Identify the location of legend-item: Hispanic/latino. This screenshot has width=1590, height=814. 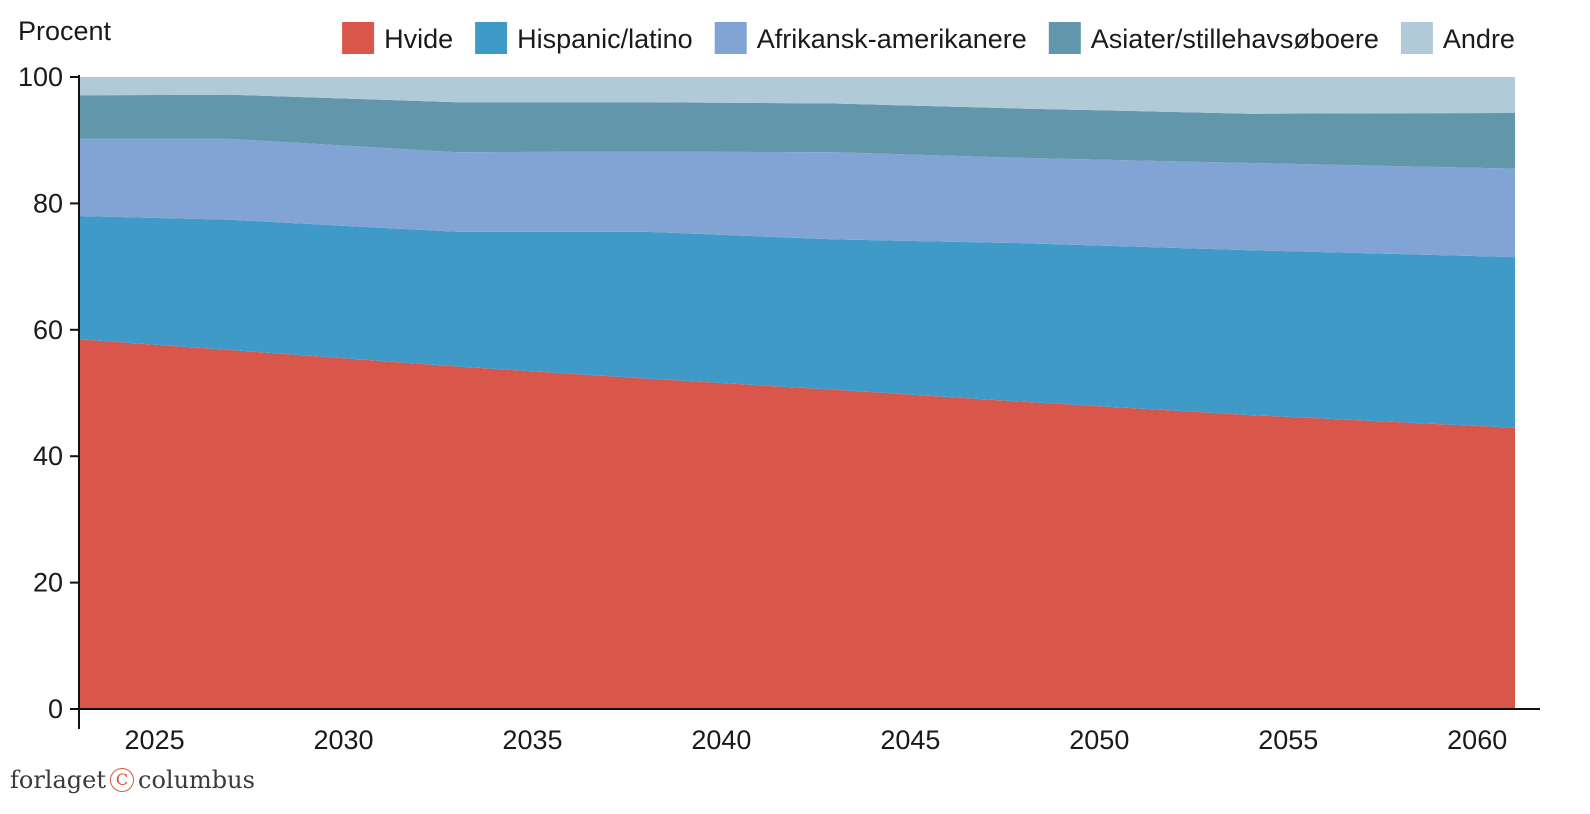
(584, 38).